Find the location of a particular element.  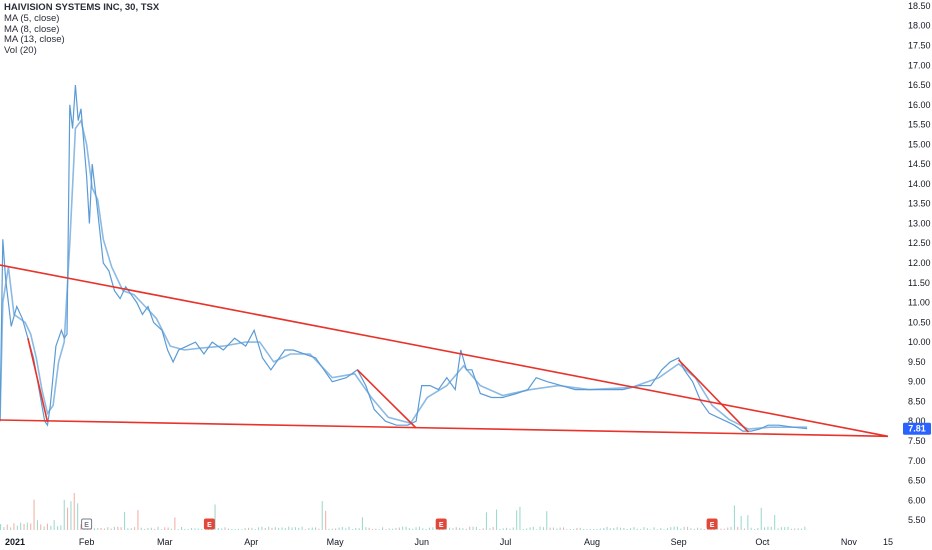

symbol-title: HAIVISION SYSTEMS INC, 30, TSX is located at coordinates (82, 7).